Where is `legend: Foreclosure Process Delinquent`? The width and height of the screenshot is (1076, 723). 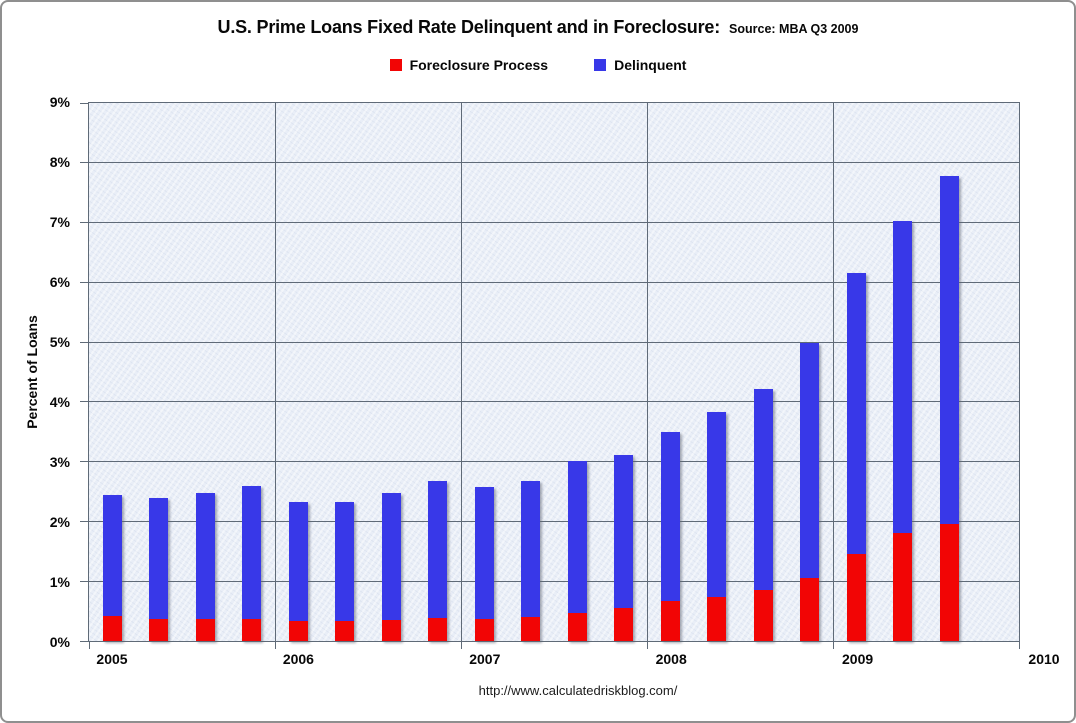 legend: Foreclosure Process Delinquent is located at coordinates (538, 65).